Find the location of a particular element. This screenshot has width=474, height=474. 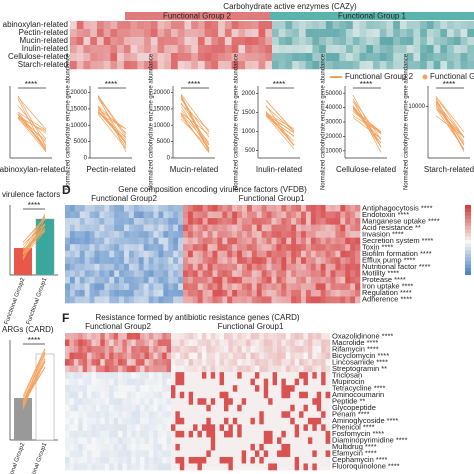

row-label: Fluoroquinolone **** is located at coordinates (366, 466).